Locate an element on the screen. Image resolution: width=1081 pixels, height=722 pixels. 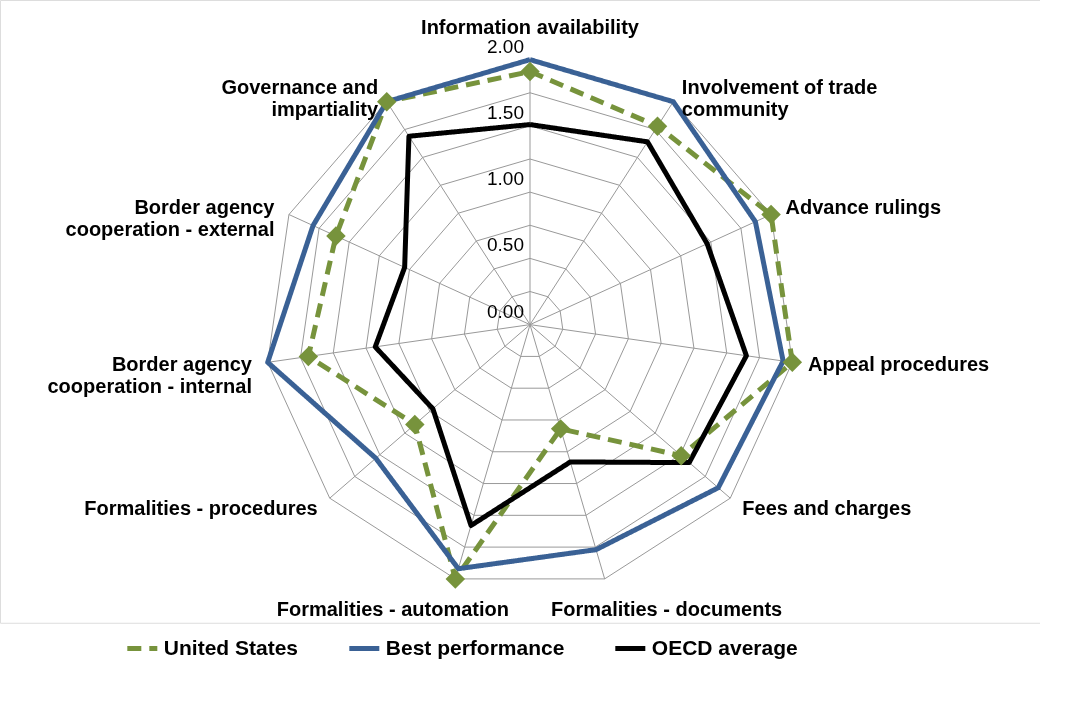
y-tick-label: 1.00 is located at coordinates (505, 179).